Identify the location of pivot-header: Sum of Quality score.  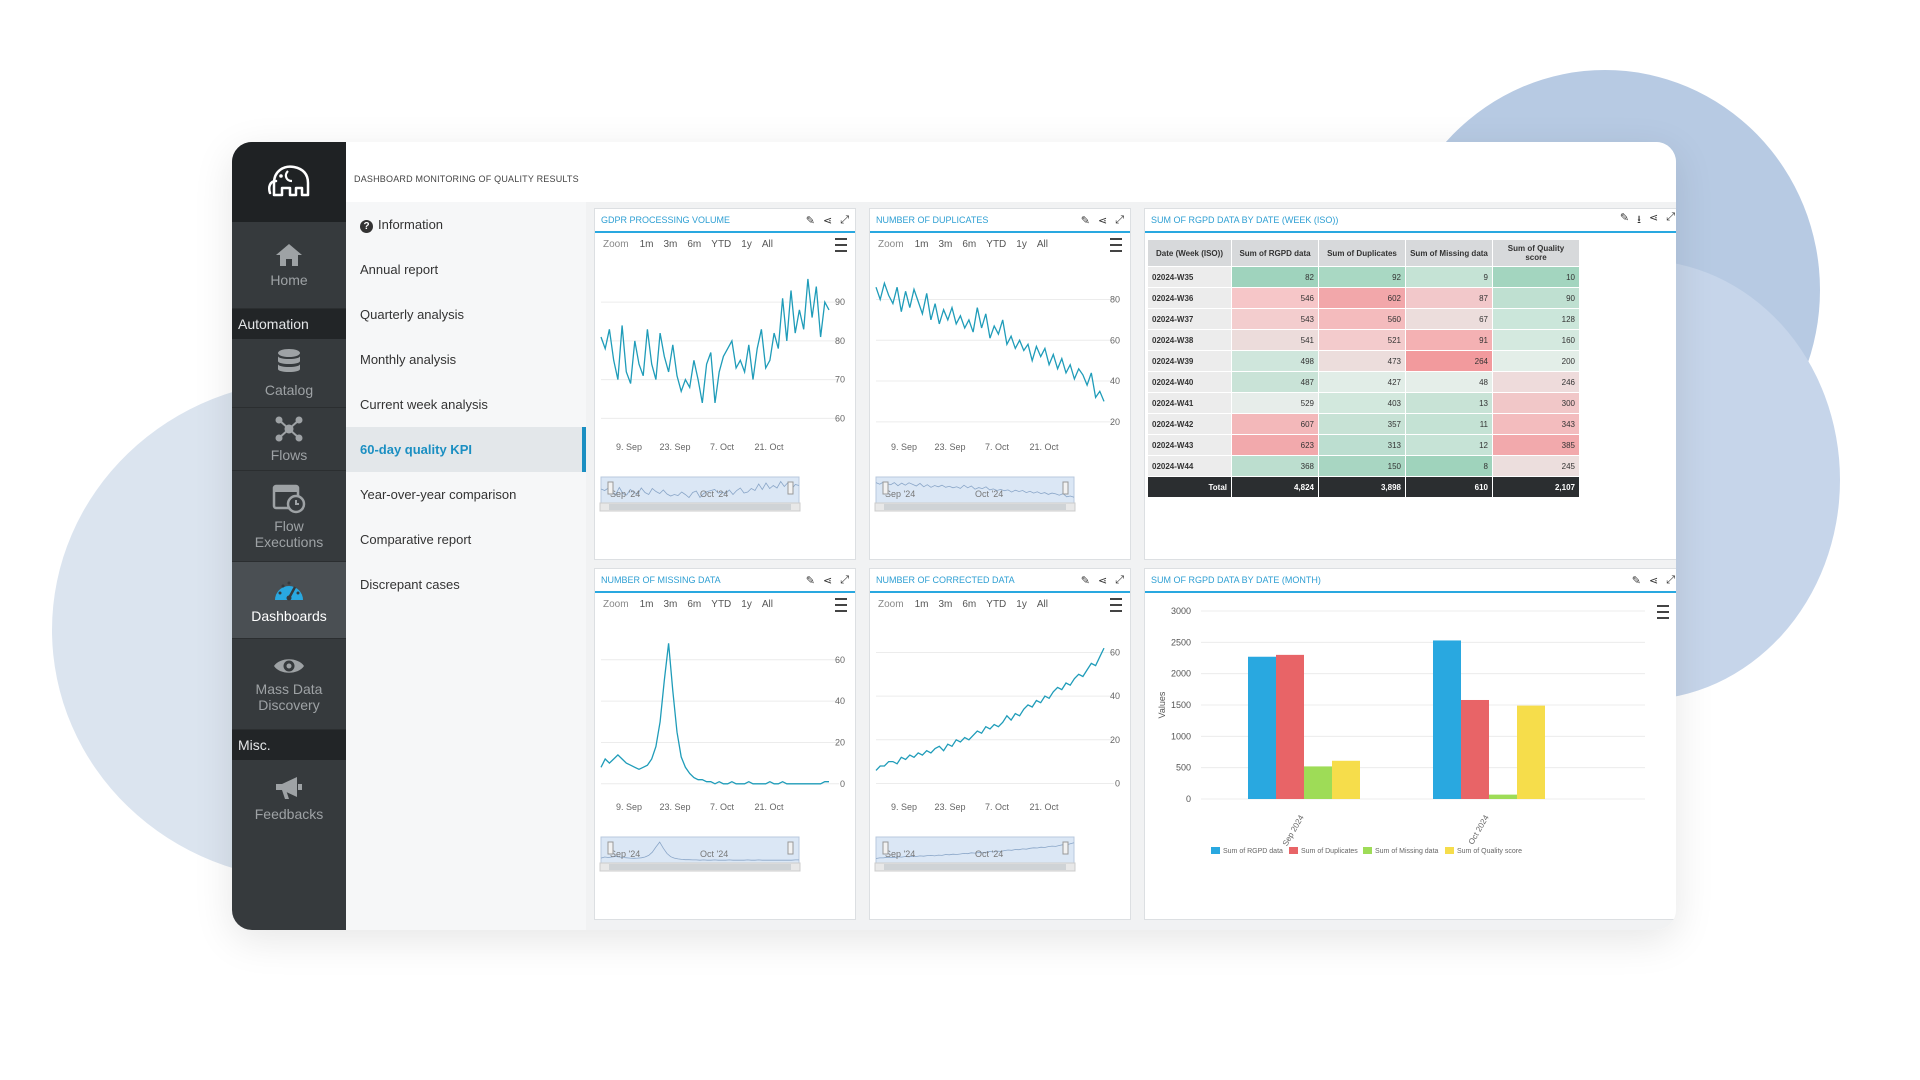
(1536, 253).